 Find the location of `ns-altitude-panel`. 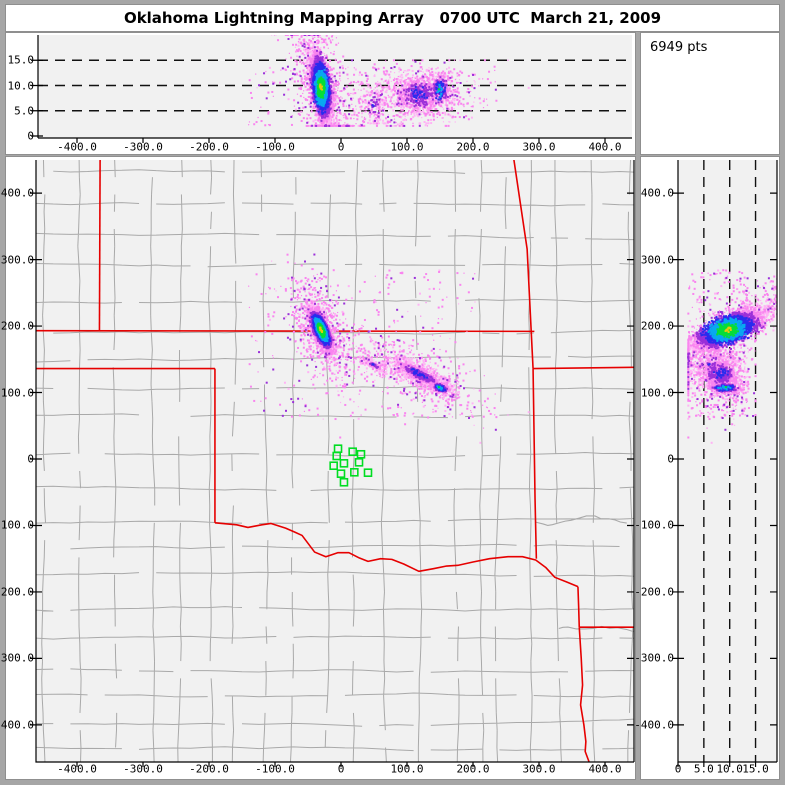

ns-altitude-panel is located at coordinates (710, 468).